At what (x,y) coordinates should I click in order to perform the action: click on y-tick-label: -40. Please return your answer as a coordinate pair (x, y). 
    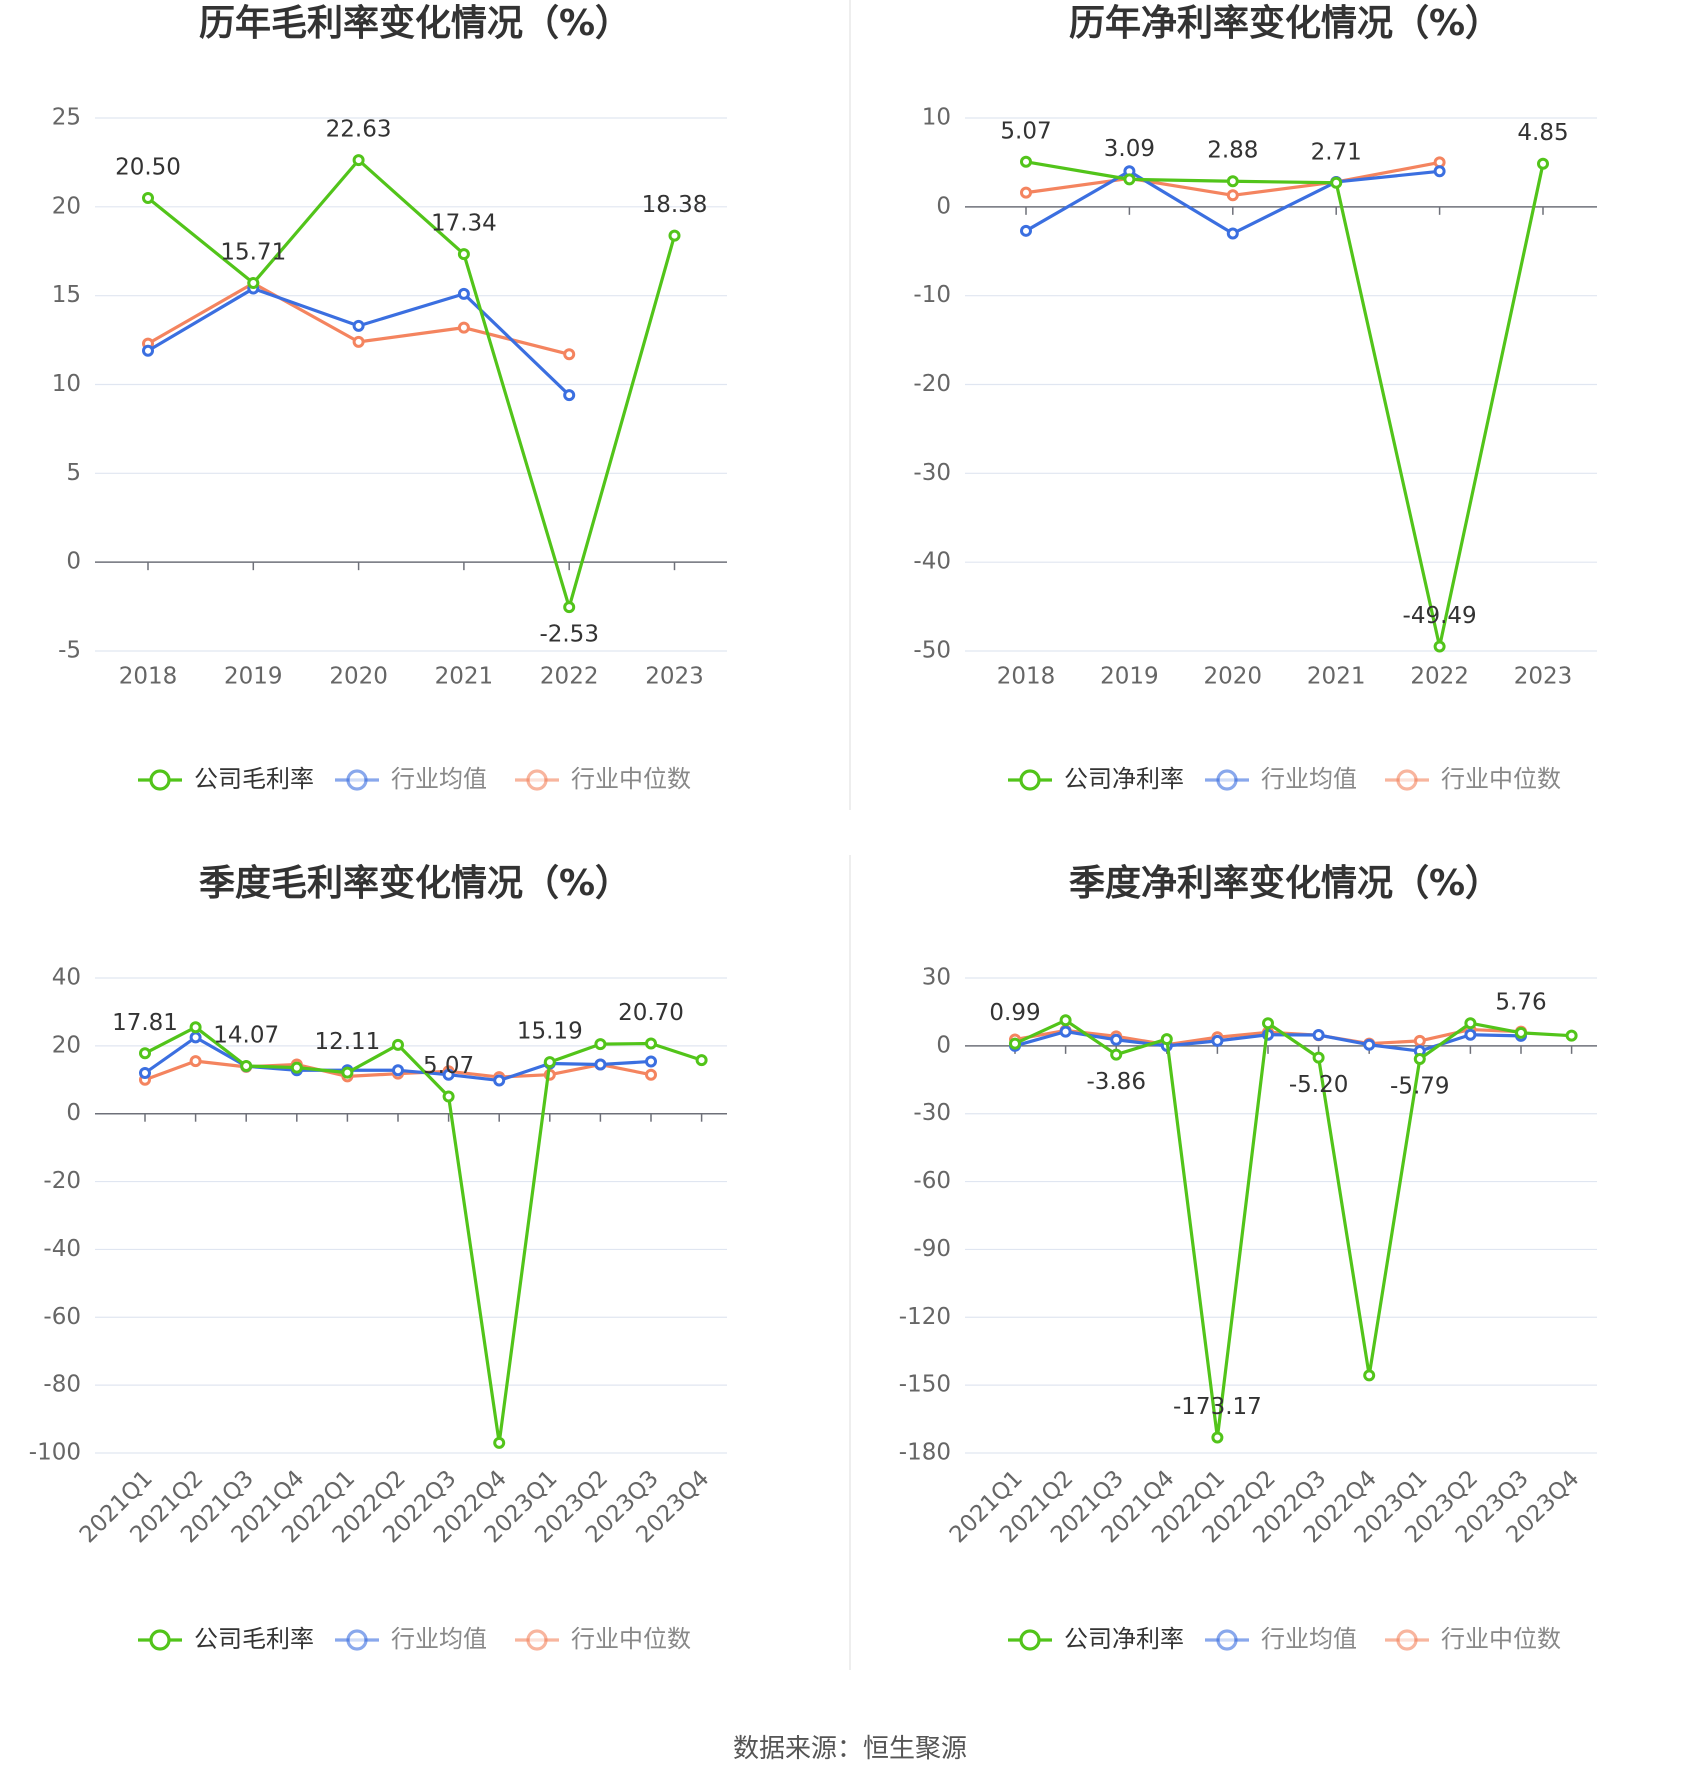
    Looking at the image, I should click on (62, 1249).